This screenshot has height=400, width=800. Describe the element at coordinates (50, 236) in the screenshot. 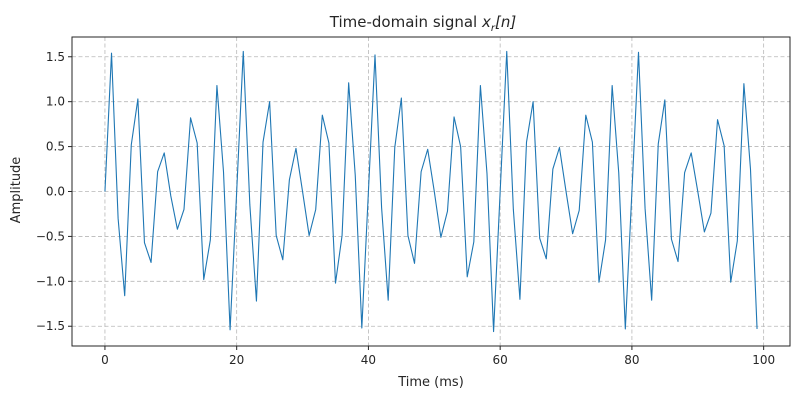

I see `y-tick-label: −0.5` at that location.